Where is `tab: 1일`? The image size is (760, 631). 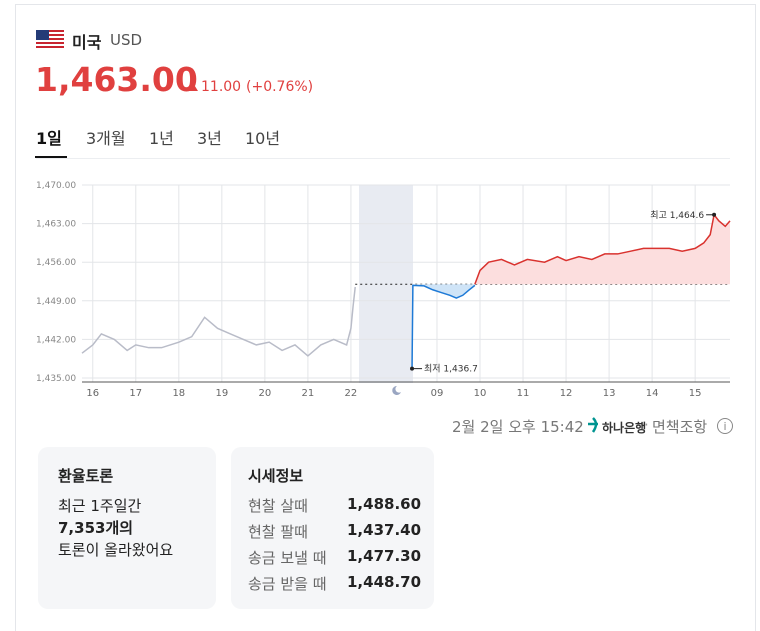
tab: 1일 is located at coordinates (49, 138).